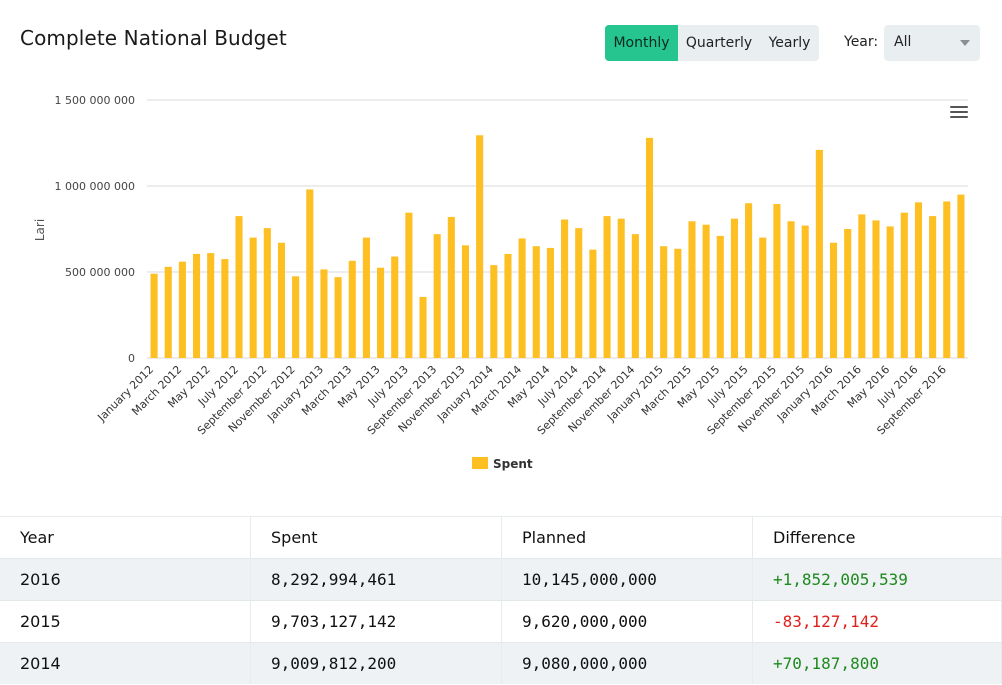 The height and width of the screenshot is (685, 1002). Describe the element at coordinates (877, 537) in the screenshot. I see `column-header-difference: Difference` at that location.